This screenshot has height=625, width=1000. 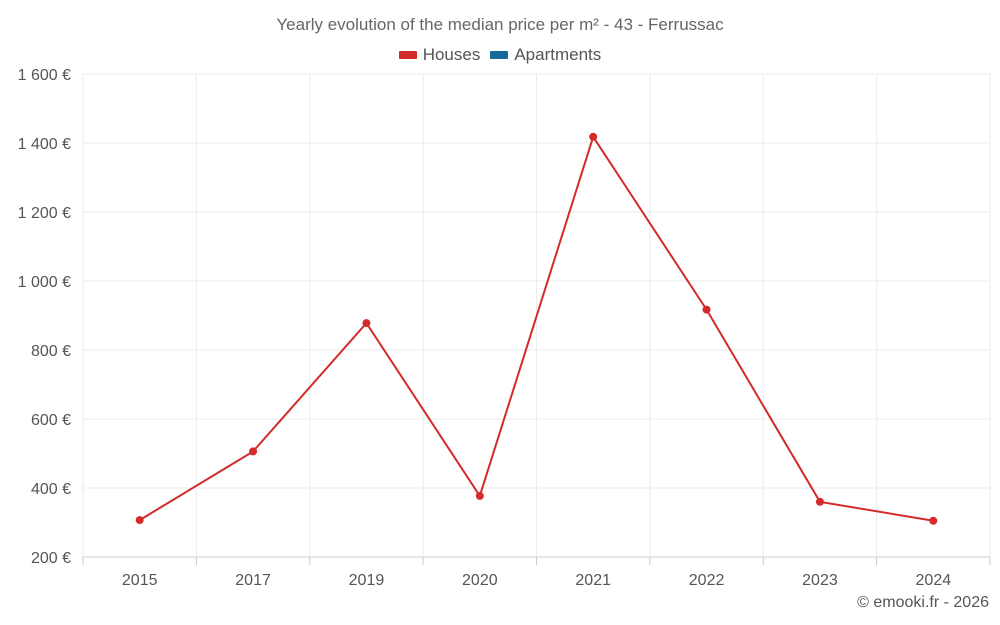 I want to click on legend-item-apartments: Apartments, so click(x=545, y=55).